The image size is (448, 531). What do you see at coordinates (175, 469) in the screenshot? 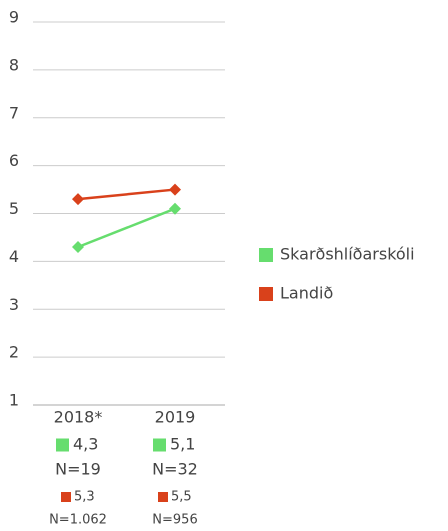
I see `n-label: N=32` at bounding box center [175, 469].